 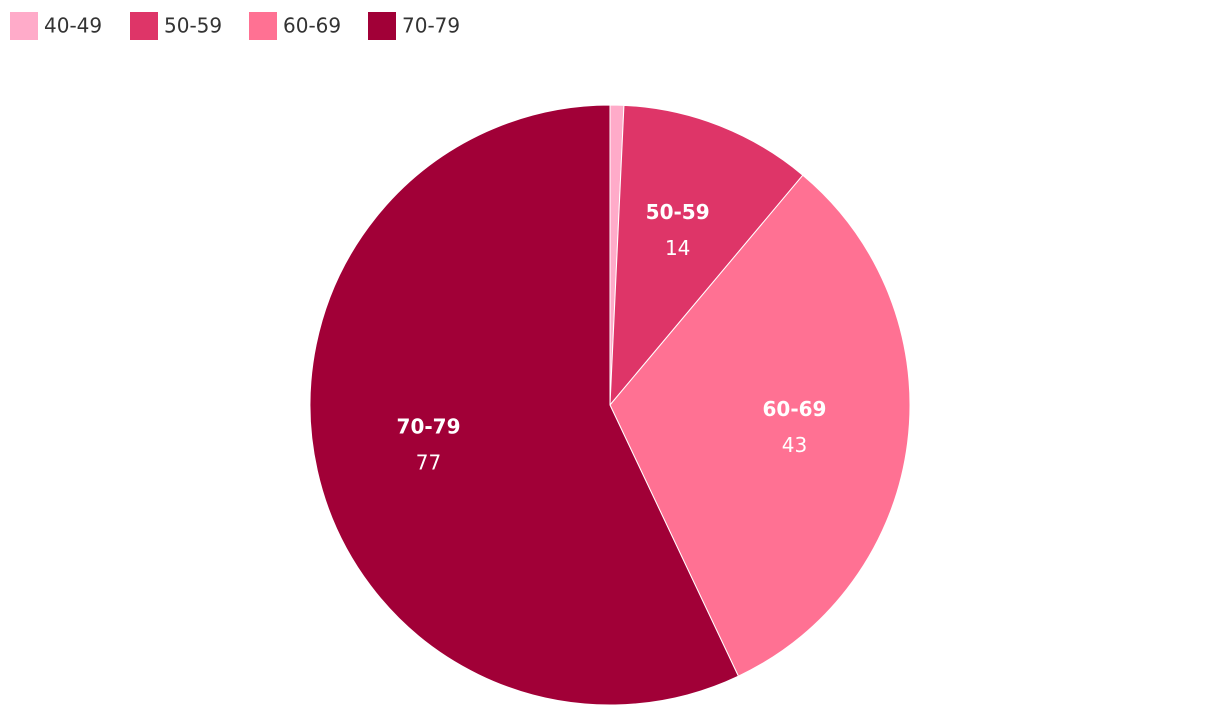 I want to click on slice-value: 77, so click(x=428, y=462).